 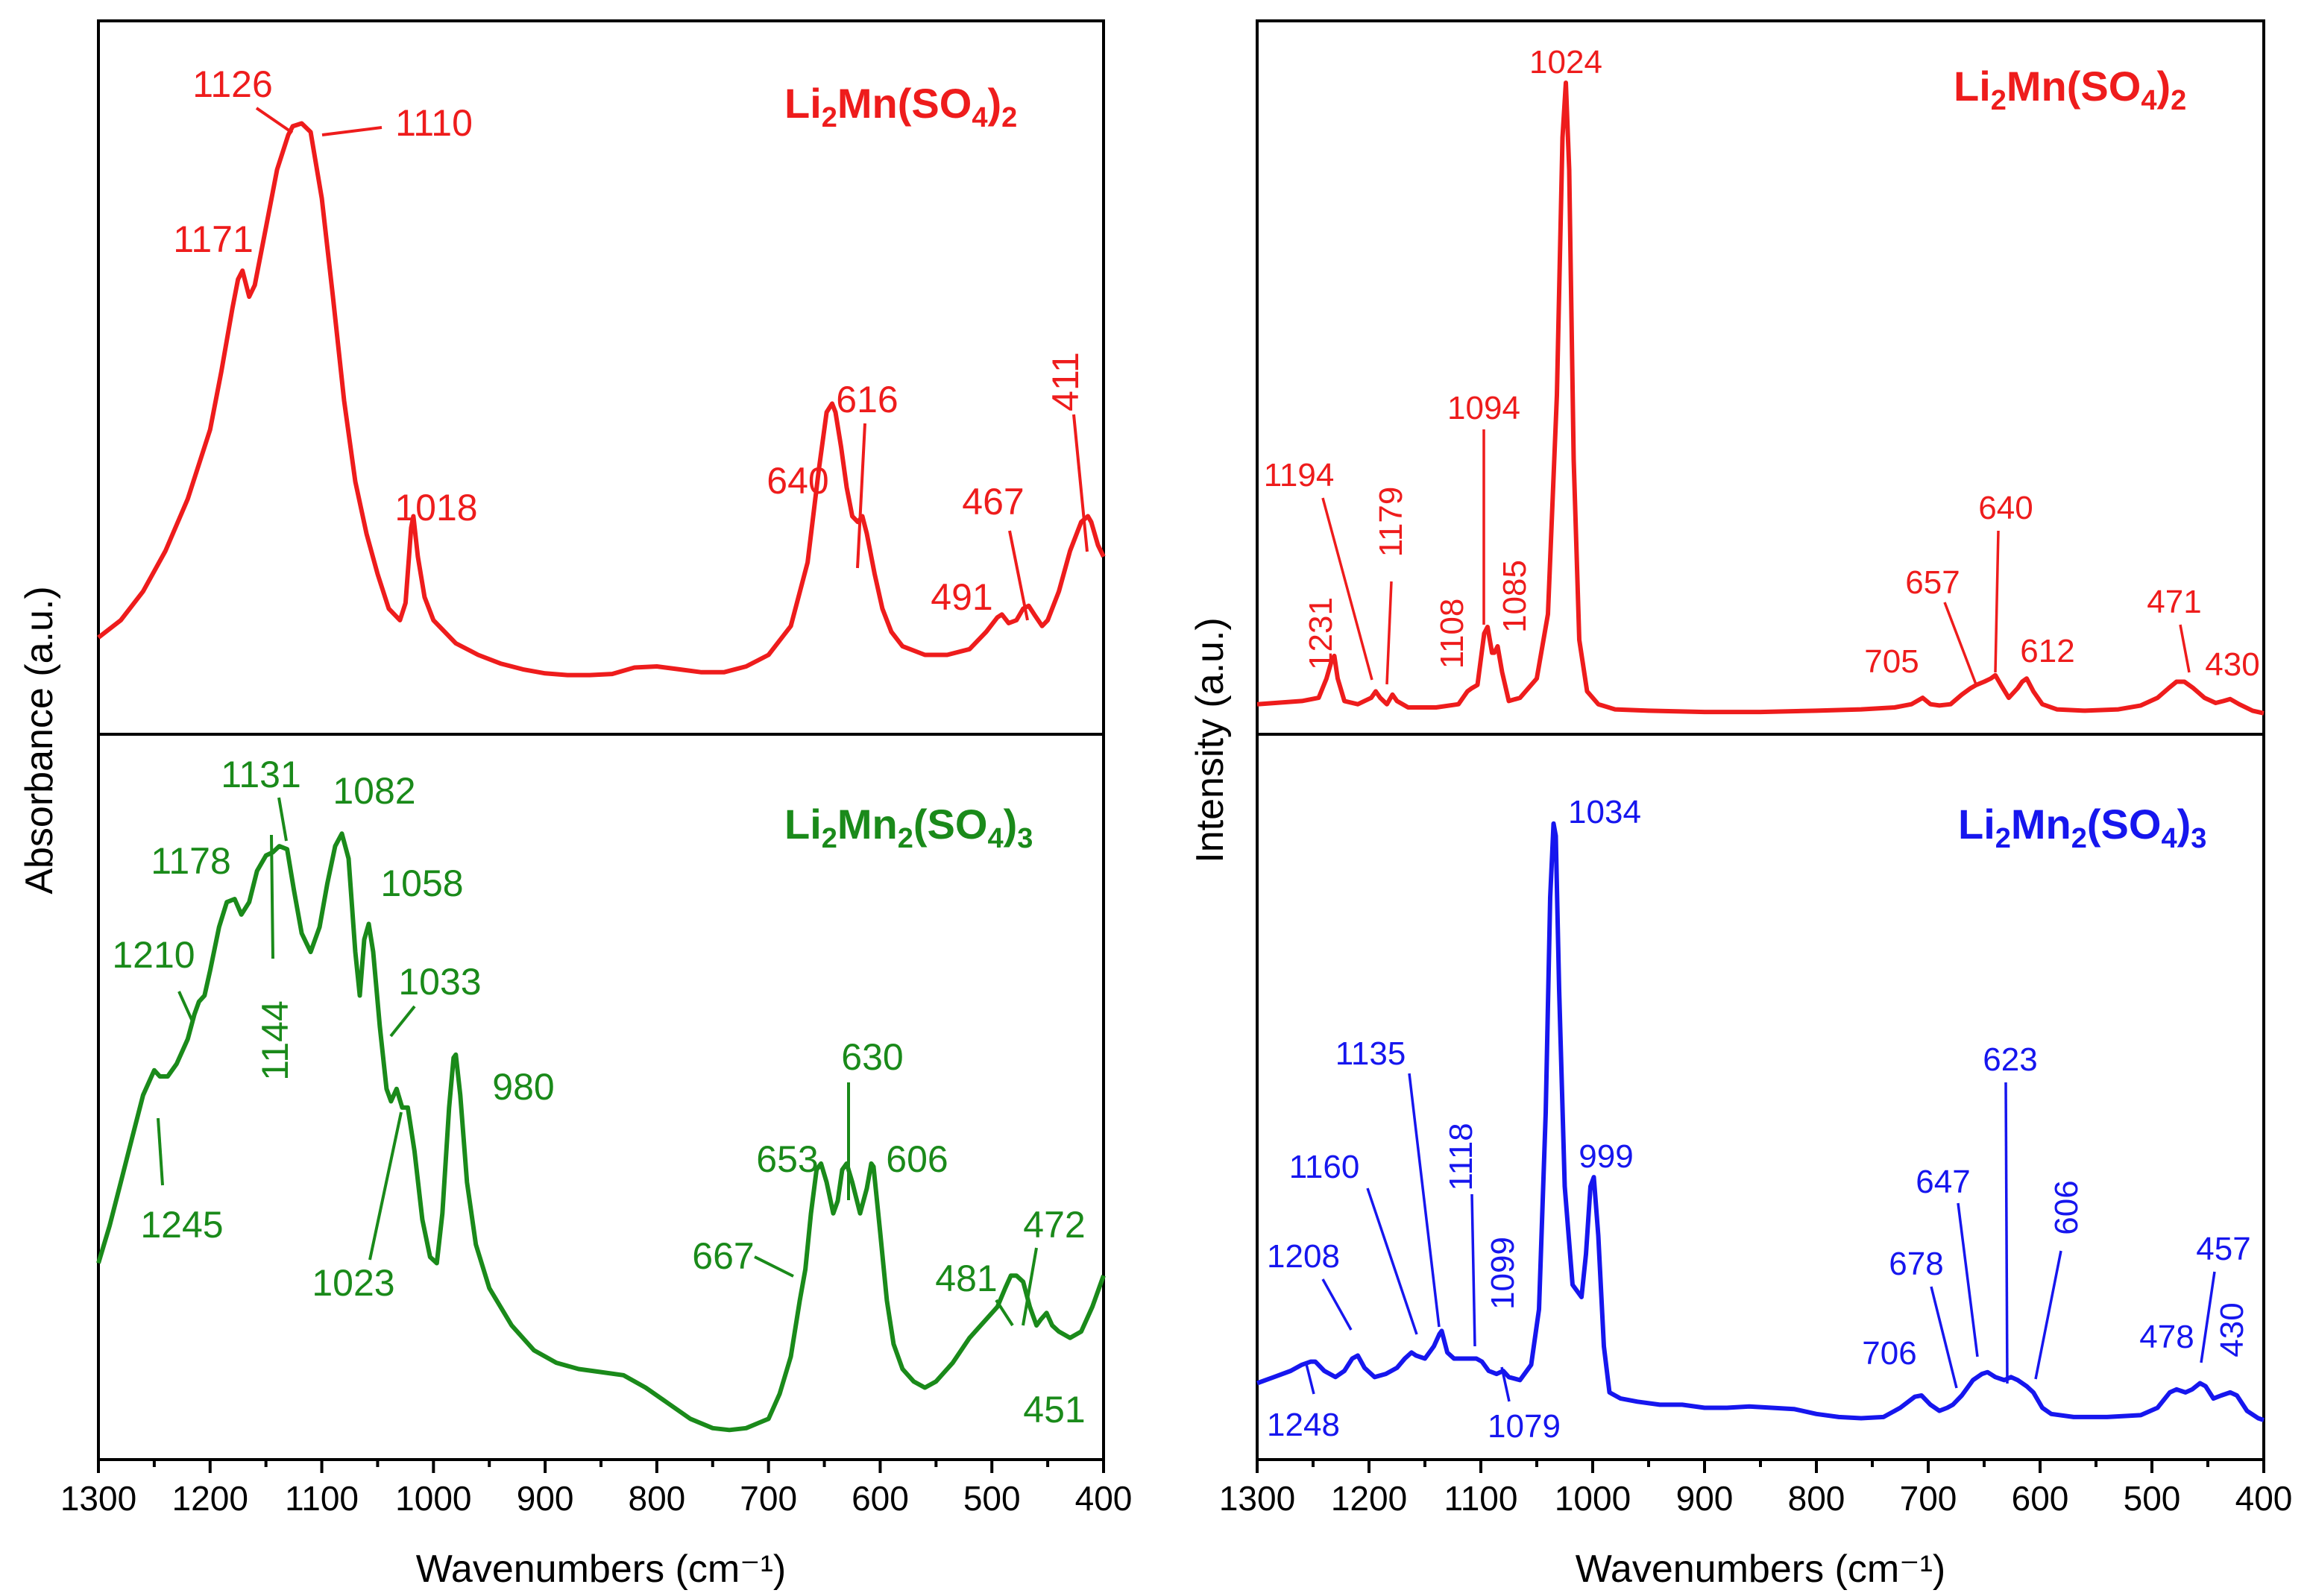 What do you see at coordinates (872, 1057) in the screenshot?
I see `peak-label: 630` at bounding box center [872, 1057].